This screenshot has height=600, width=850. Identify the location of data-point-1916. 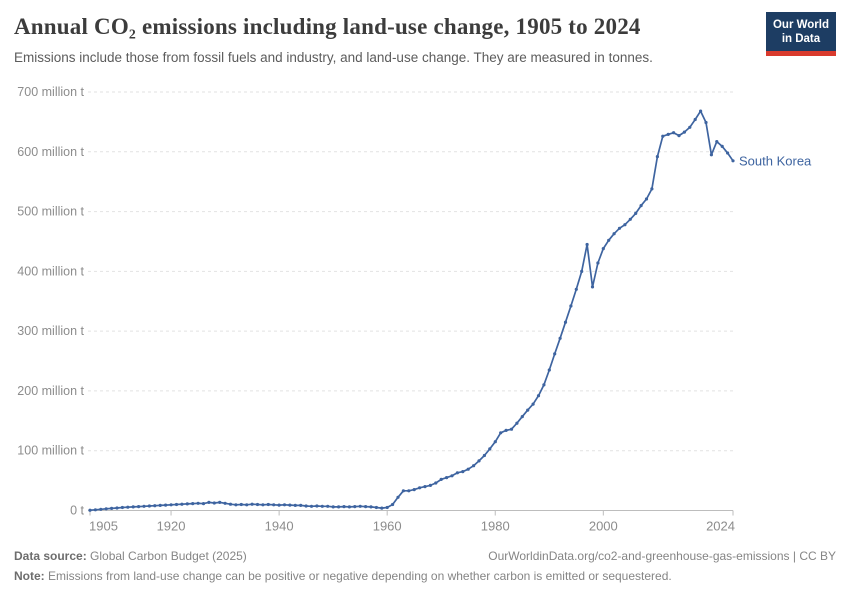
(149, 506).